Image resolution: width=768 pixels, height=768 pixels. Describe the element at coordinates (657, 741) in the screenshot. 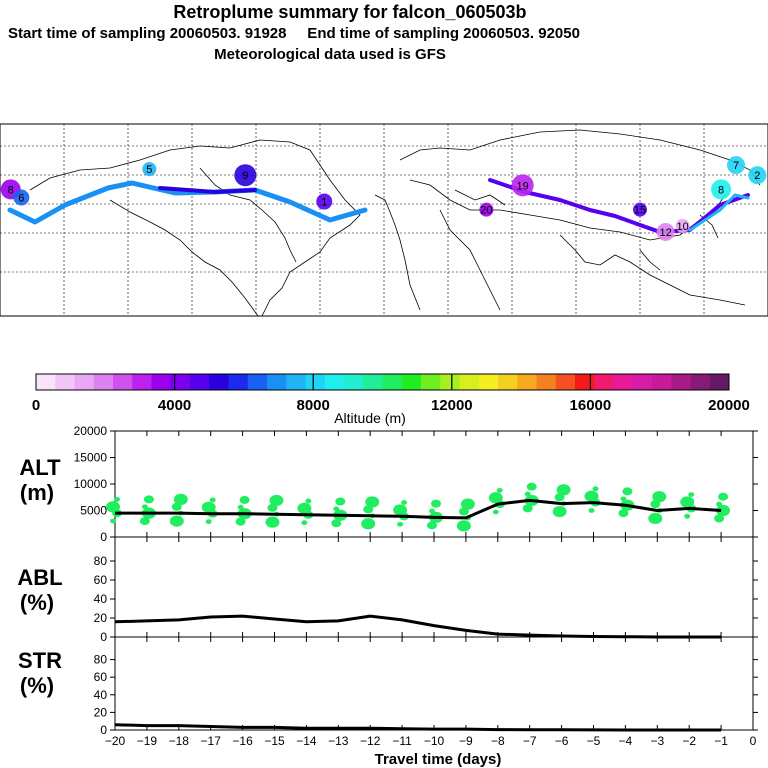

I see `x-tick-label: −3` at that location.